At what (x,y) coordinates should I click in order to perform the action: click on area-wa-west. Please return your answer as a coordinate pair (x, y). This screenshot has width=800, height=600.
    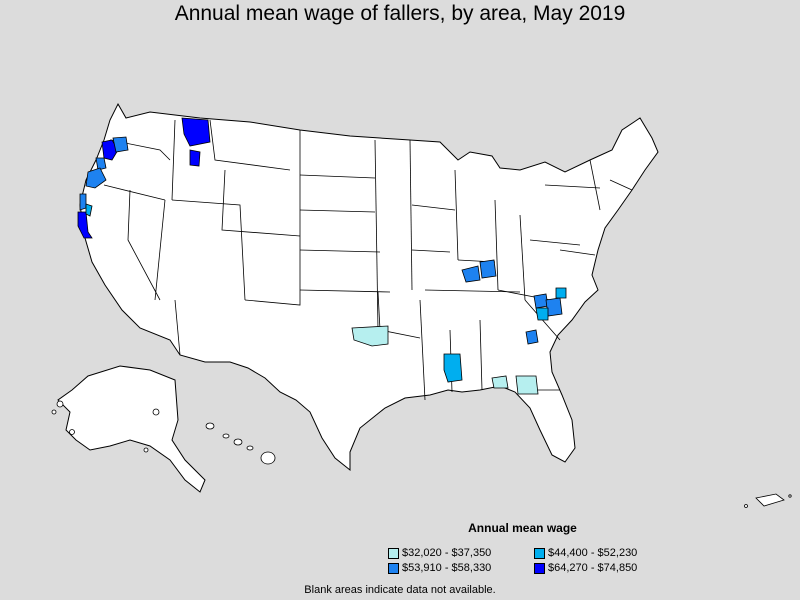
    Looking at the image, I should click on (110, 150).